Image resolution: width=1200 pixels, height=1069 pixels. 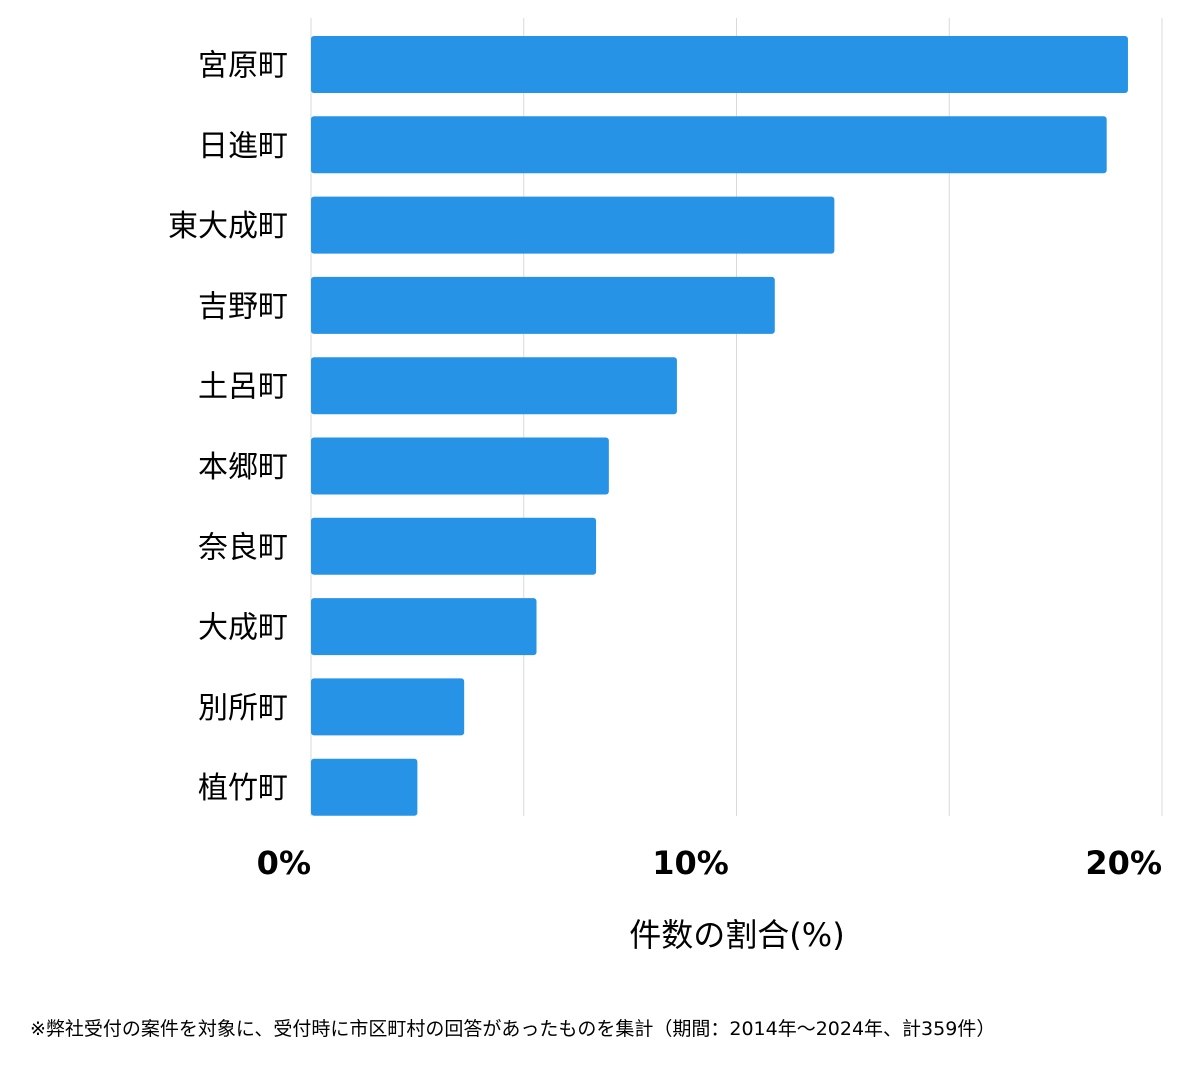 What do you see at coordinates (243, 146) in the screenshot?
I see `category-label: 日進町` at bounding box center [243, 146].